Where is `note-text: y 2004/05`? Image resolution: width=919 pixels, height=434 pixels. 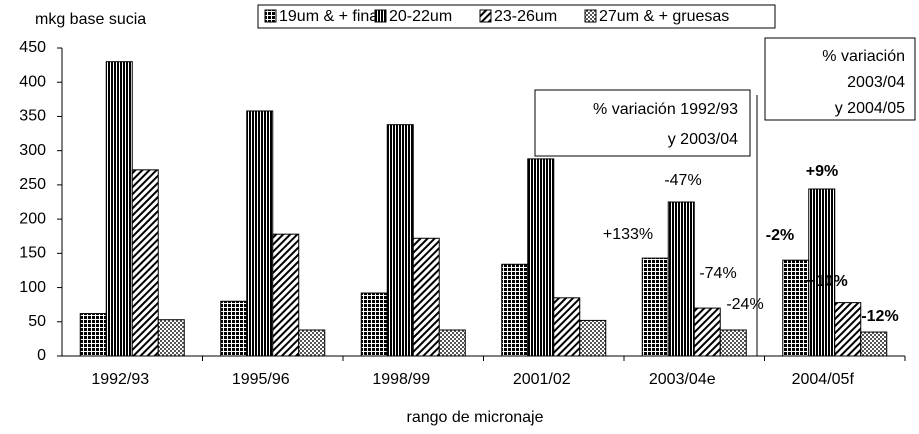 note-text: y 2004/05 is located at coordinates (870, 108).